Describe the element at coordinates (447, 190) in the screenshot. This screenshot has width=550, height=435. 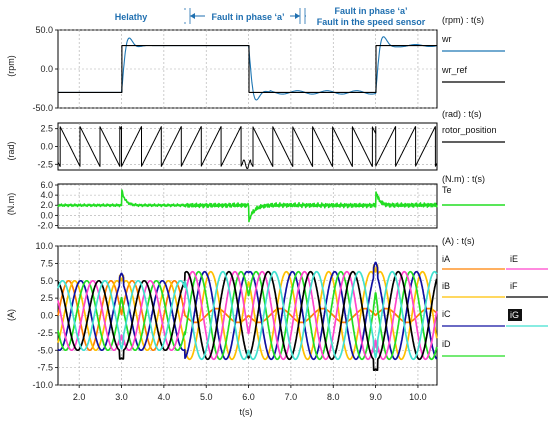
I see `svg-text: Te` at that location.